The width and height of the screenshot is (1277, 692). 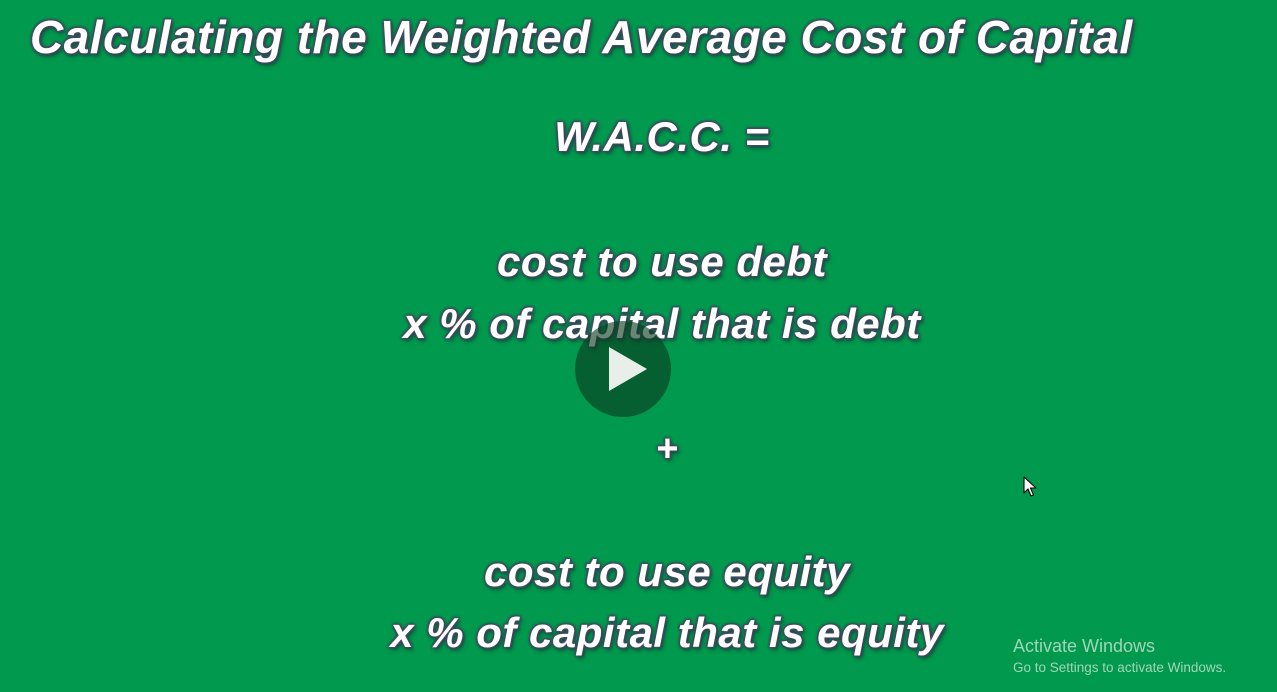 I want to click on activate-windows-subtext: Go to Settings to activate Windows., so click(x=1120, y=667).